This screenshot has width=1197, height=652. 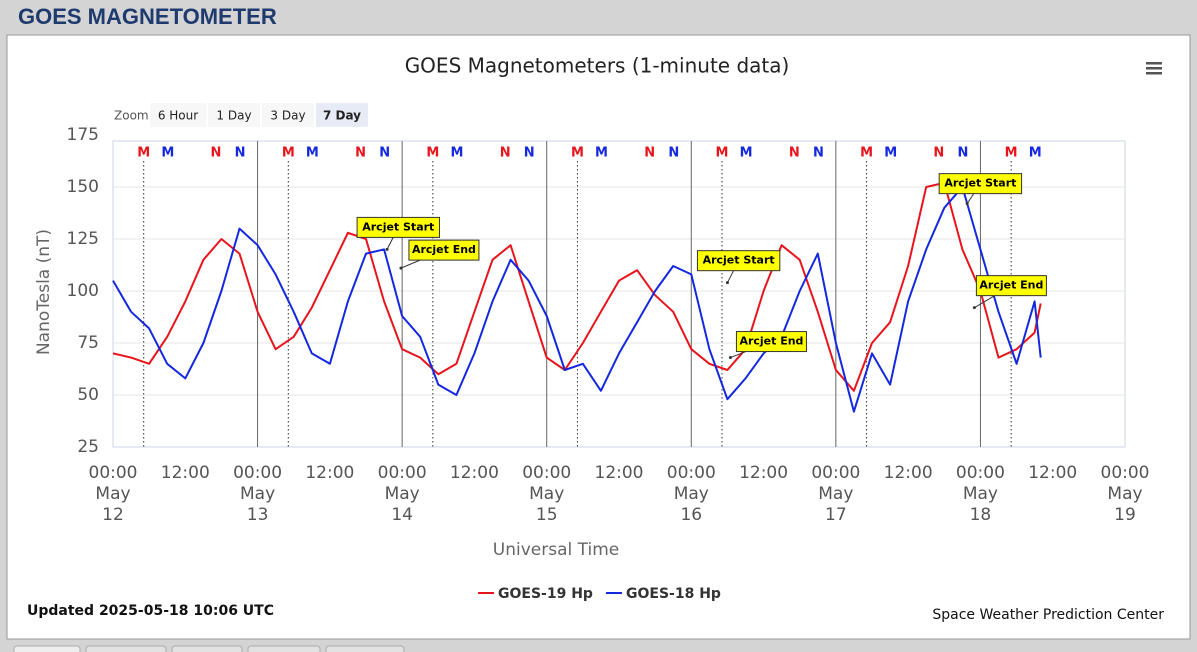 What do you see at coordinates (88, 447) in the screenshot?
I see `y-tick-label: 25` at bounding box center [88, 447].